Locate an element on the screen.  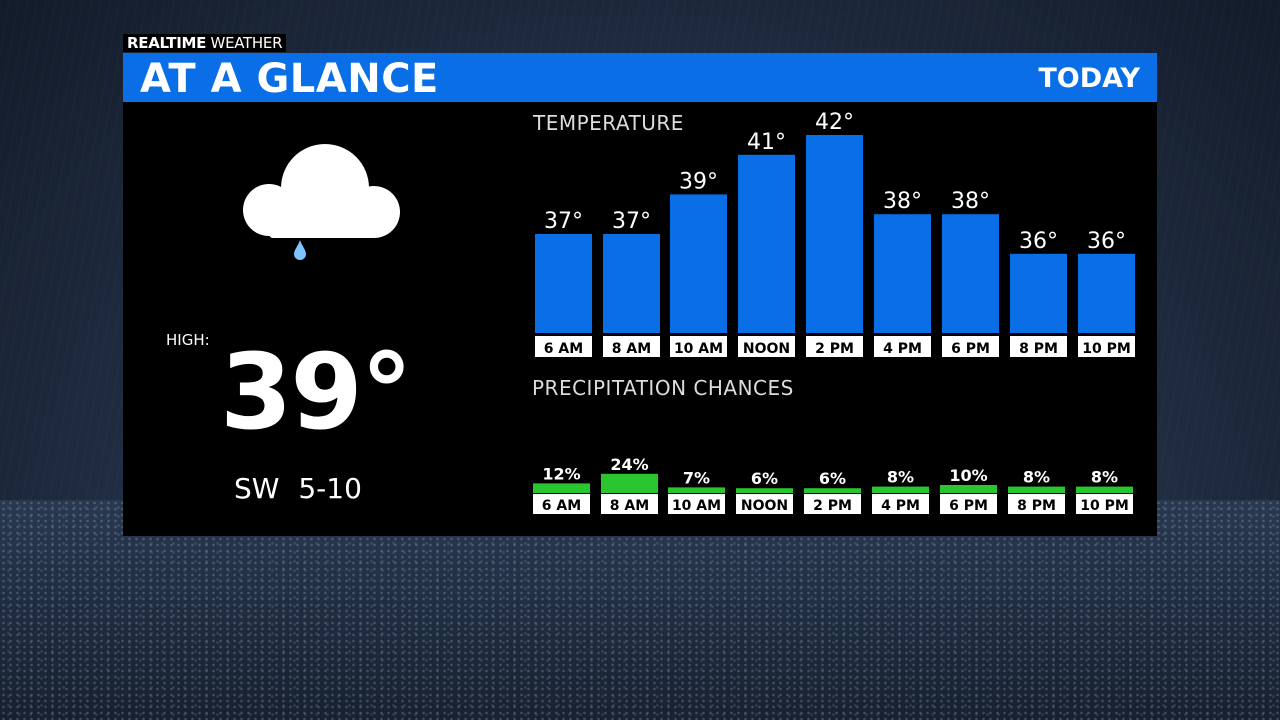
temperature-time-label: 6 AM is located at coordinates (563, 349).